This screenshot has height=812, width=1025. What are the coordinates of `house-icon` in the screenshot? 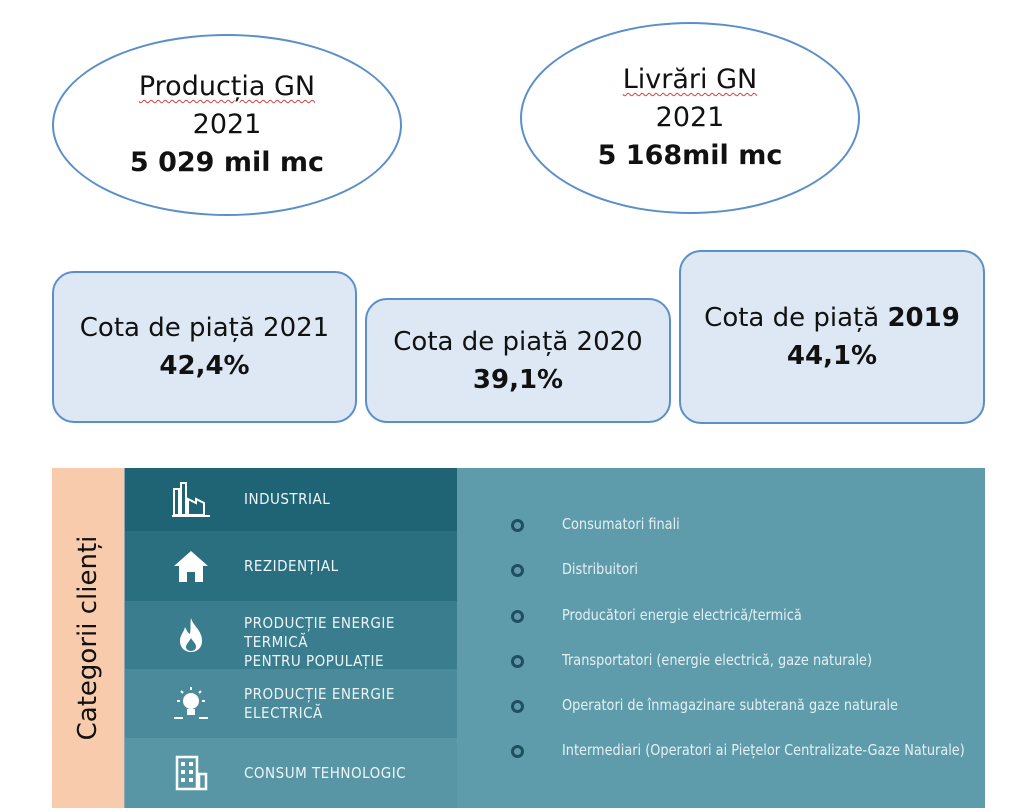 It's located at (191, 566).